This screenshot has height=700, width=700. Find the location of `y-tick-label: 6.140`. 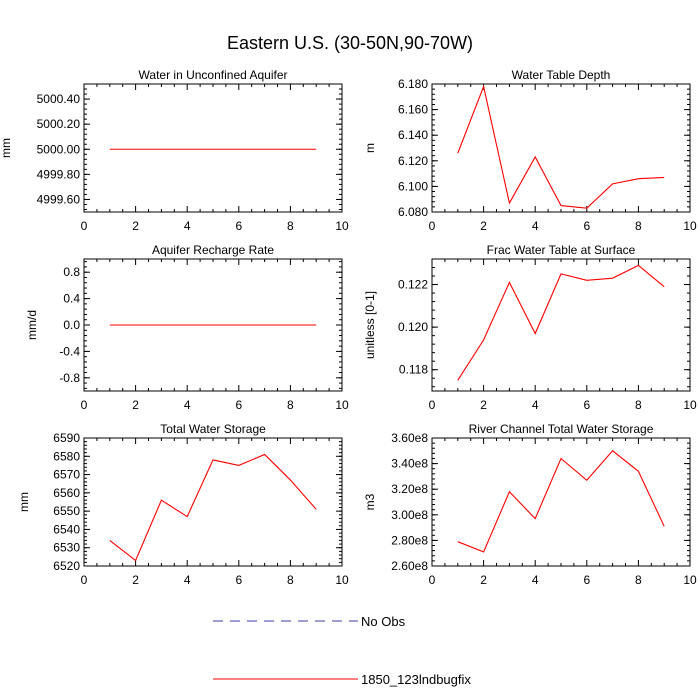

y-tick-label: 6.140 is located at coordinates (413, 135).